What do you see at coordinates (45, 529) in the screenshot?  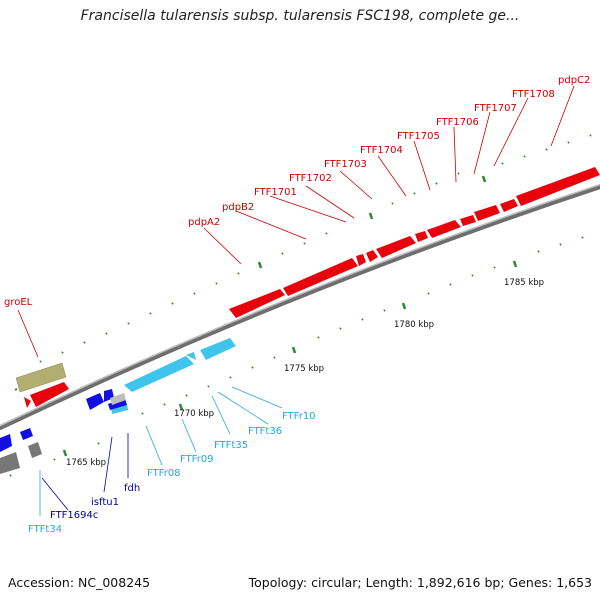 I see `label-ftft34: FTFt34` at bounding box center [45, 529].